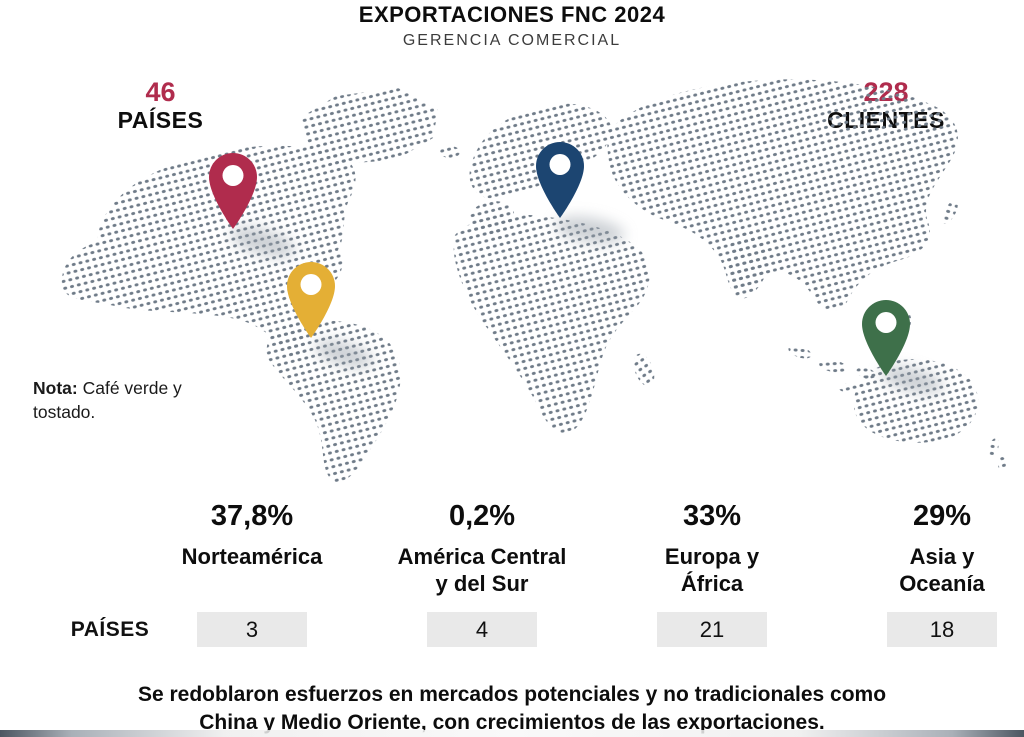 This screenshot has width=1024, height=737. I want to click on region-name: Norteamérica, so click(252, 556).